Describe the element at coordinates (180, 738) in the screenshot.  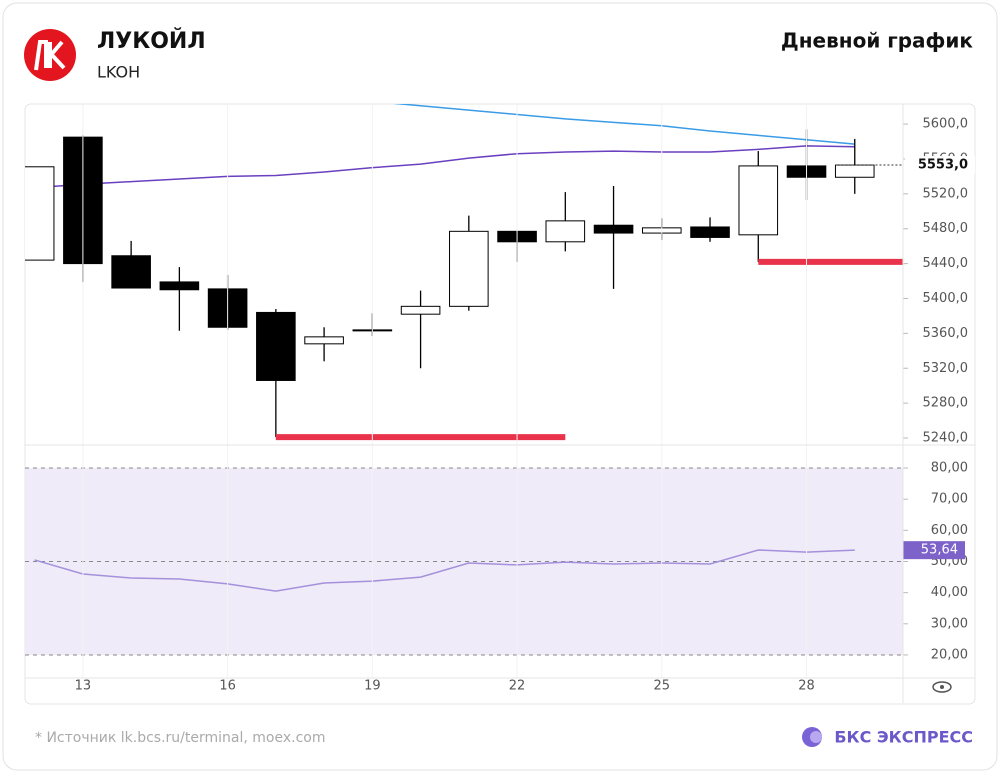
I see `source-note: * Источник lk.bcs.ru/terminal, moex.com` at that location.